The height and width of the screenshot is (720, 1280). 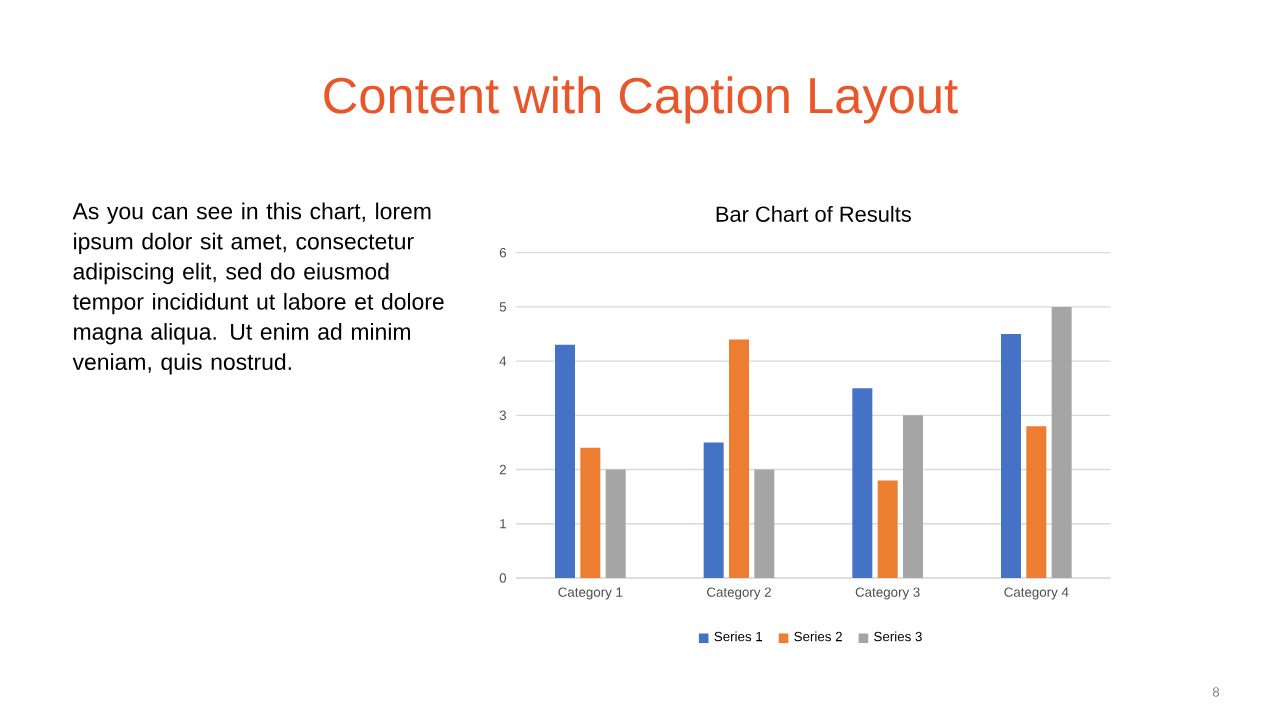 What do you see at coordinates (641, 100) in the screenshot?
I see `text: Content with Caption Layout` at bounding box center [641, 100].